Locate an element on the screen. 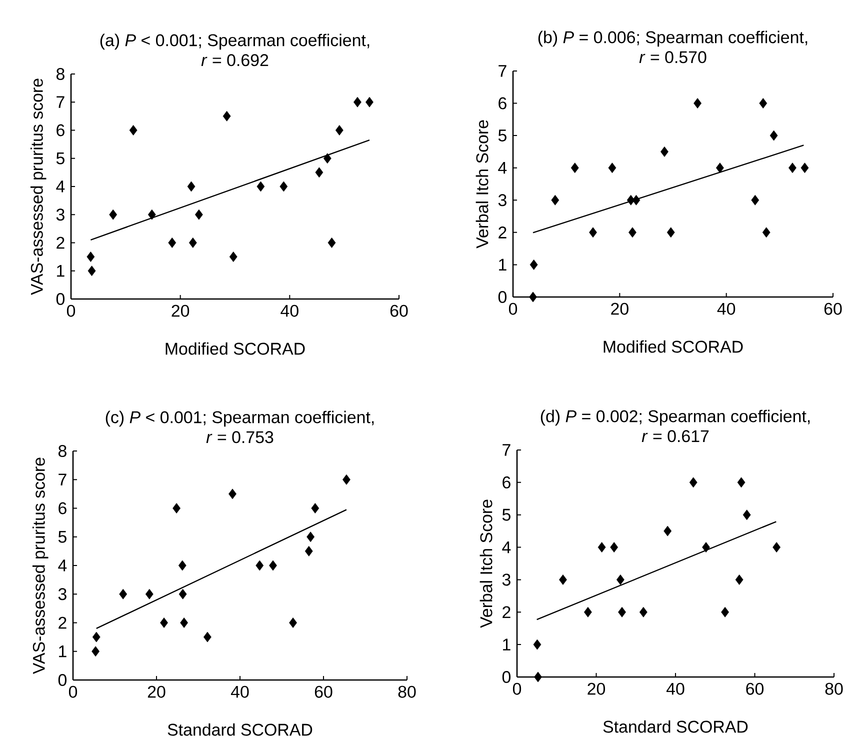  chart-subtitle: r = 0.570 is located at coordinates (672, 57).